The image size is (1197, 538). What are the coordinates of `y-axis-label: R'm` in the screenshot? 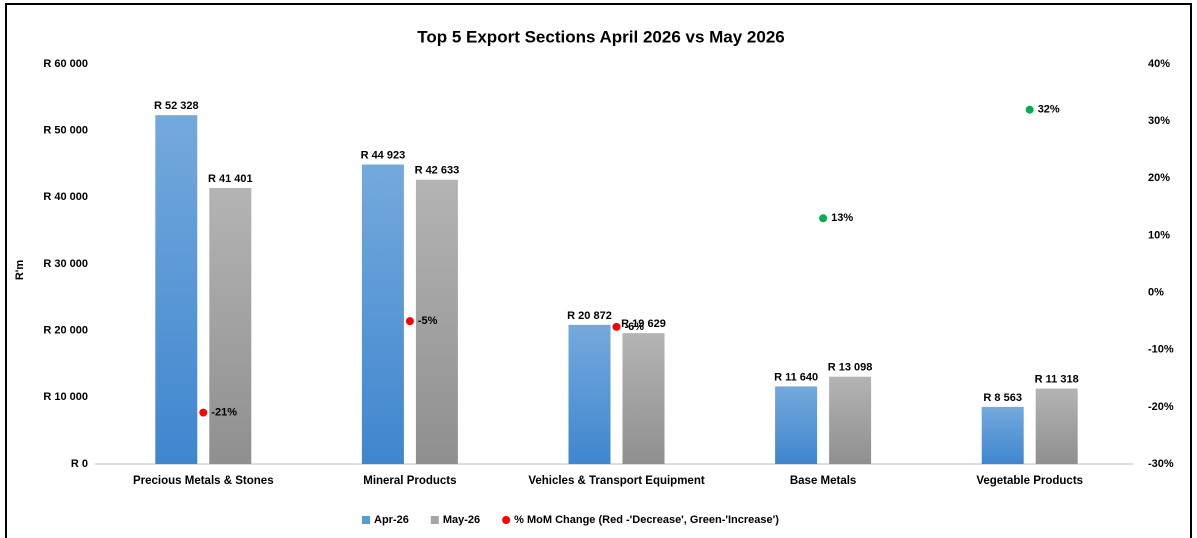 It's located at (20, 270).